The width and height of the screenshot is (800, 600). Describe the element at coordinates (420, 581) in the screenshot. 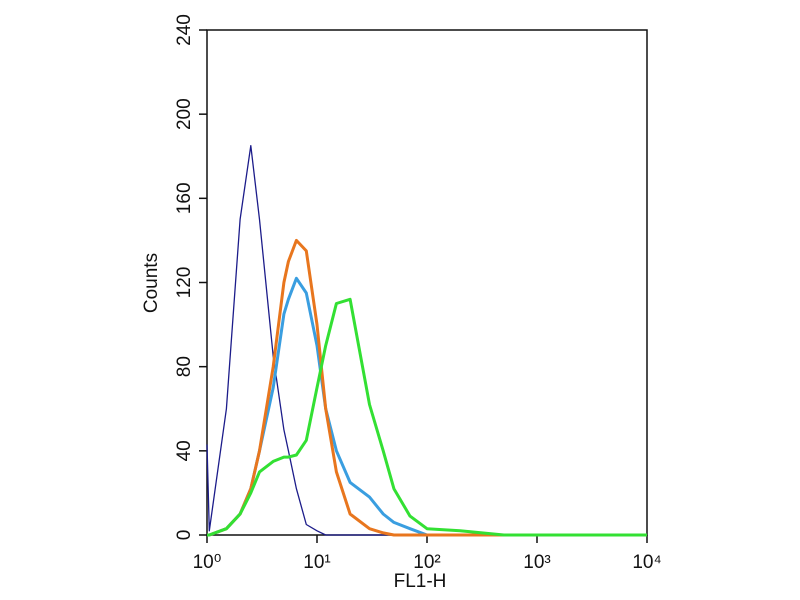

I see `x-axis-label: FL1-H` at that location.